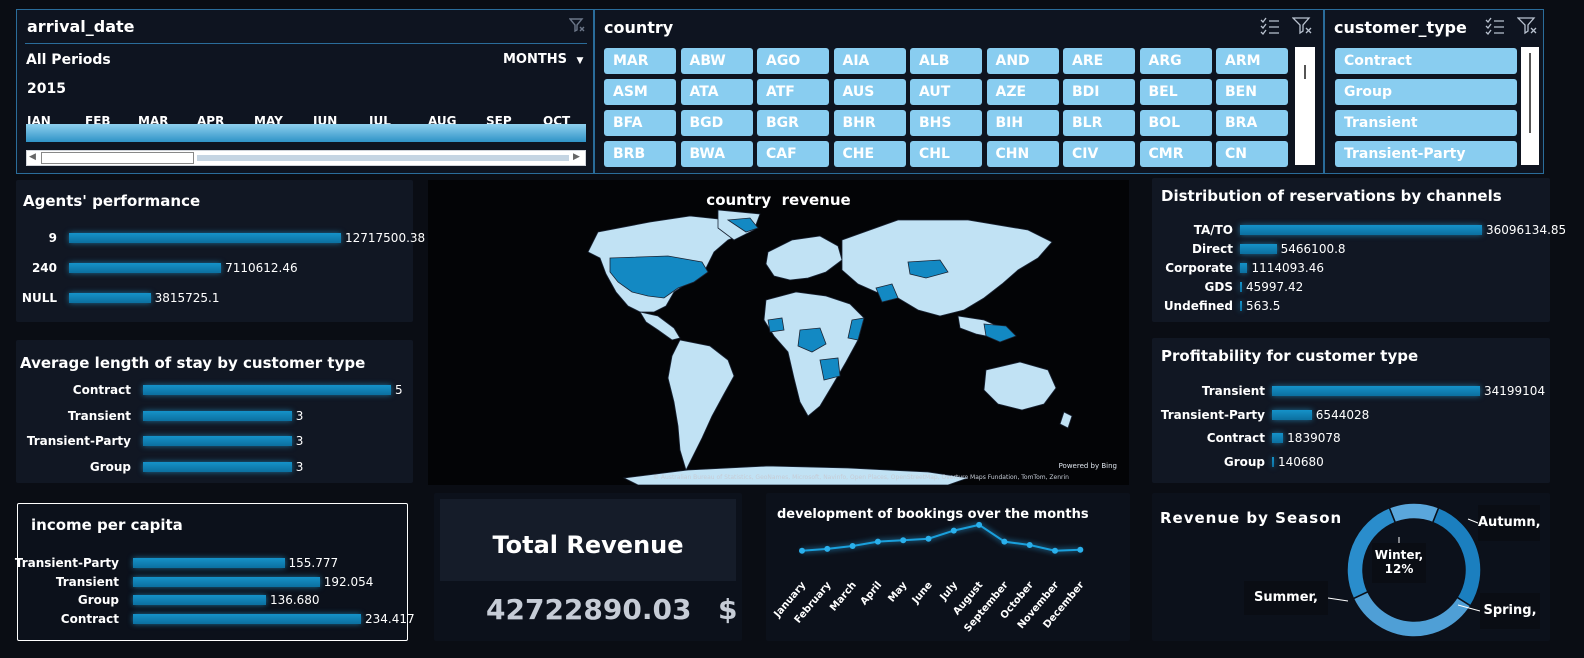 The width and height of the screenshot is (1584, 658). Describe the element at coordinates (299, 466) in the screenshot. I see `stay-value-label: 3` at that location.